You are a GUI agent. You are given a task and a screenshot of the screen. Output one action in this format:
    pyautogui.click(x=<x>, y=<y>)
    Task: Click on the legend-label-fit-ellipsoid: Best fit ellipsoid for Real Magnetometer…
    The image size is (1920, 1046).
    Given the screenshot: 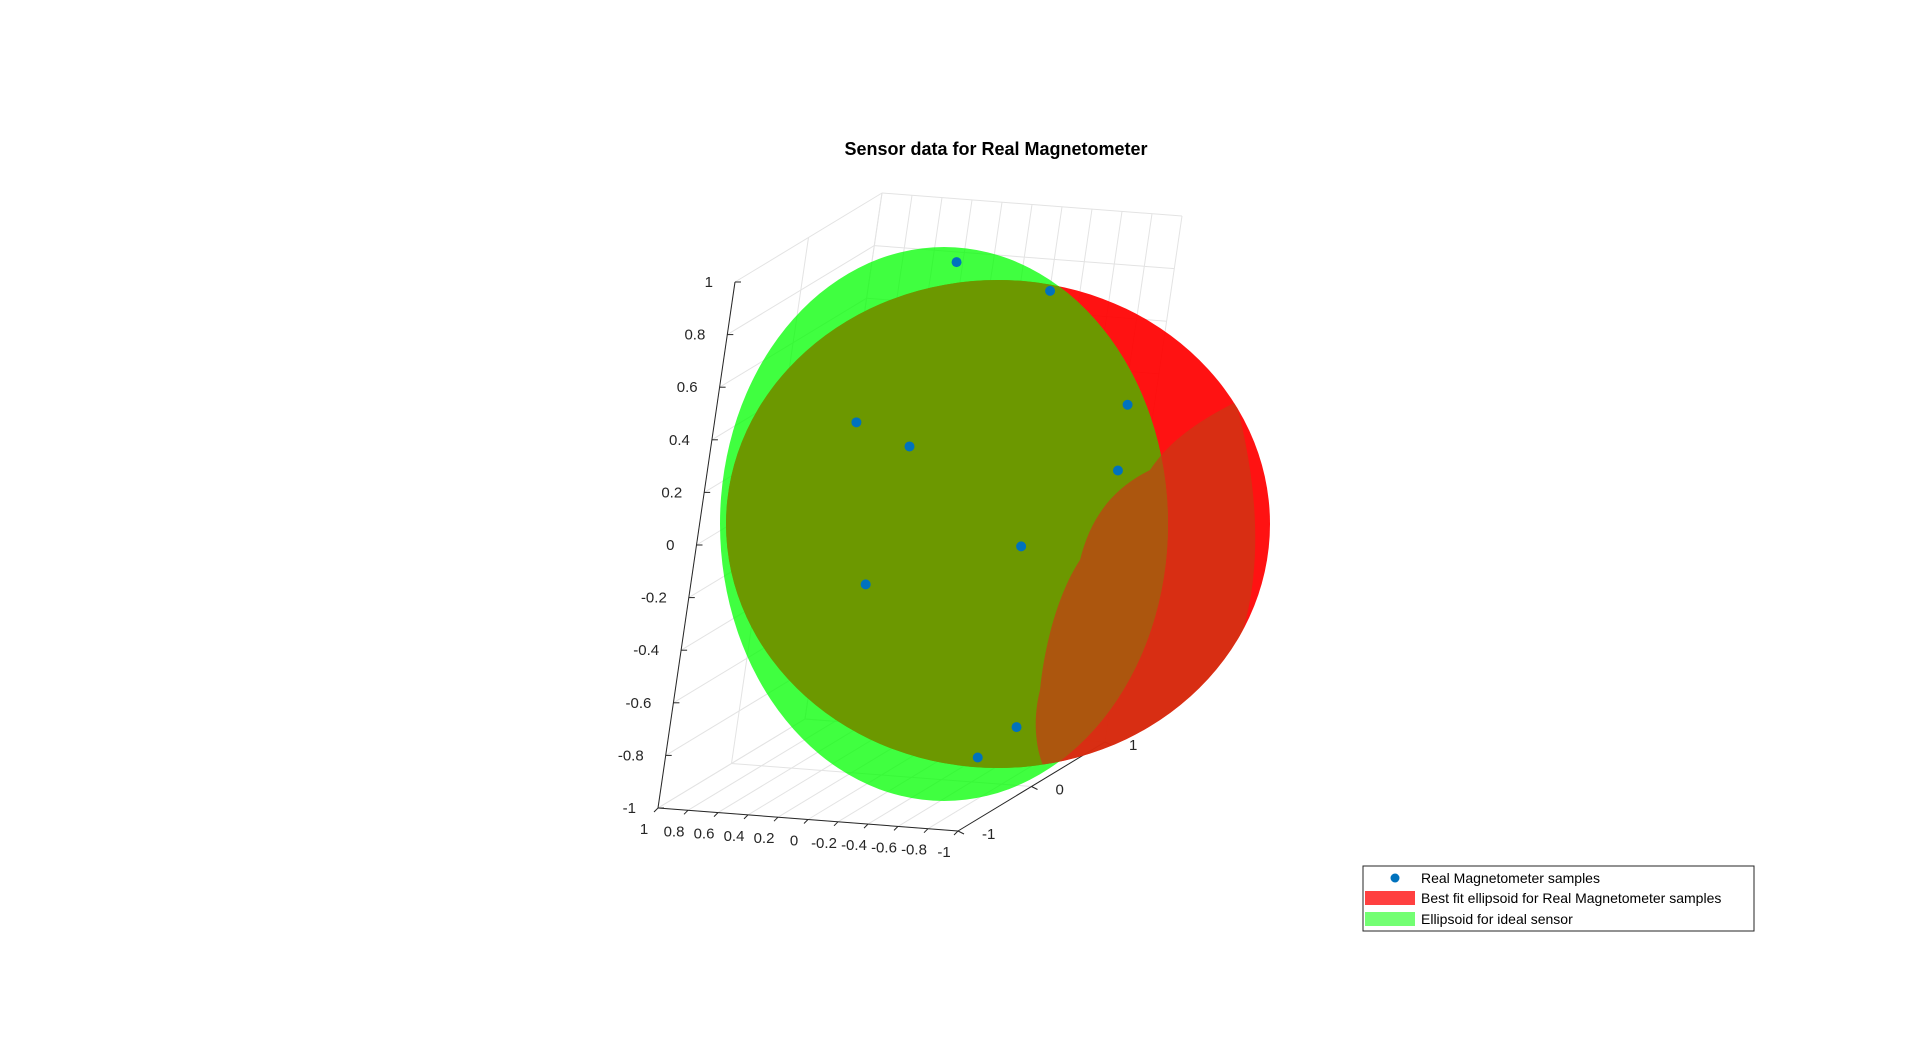 What is the action you would take?
    pyautogui.click(x=1571, y=898)
    